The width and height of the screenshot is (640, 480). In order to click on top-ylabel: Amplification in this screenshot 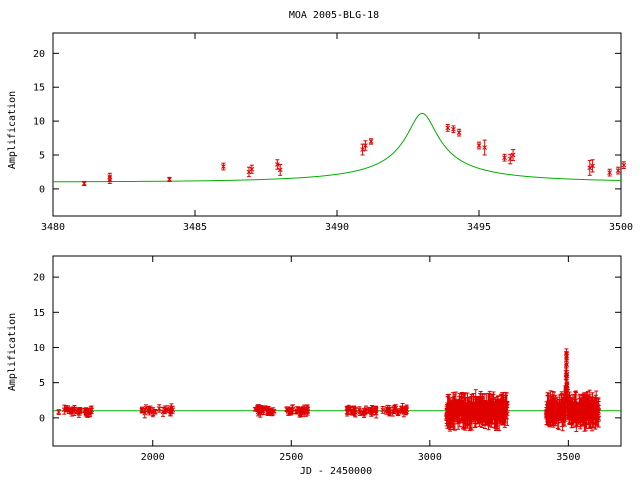, I will do `click(12, 130)`.